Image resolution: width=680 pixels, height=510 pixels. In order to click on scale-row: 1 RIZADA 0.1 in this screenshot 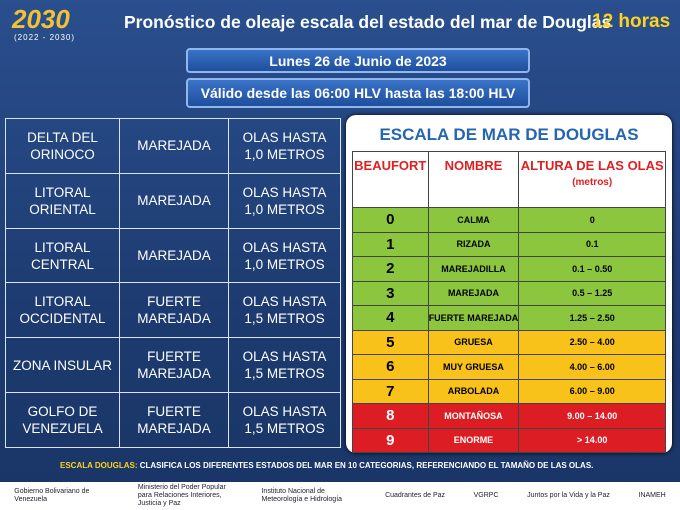, I will do `click(509, 244)`.